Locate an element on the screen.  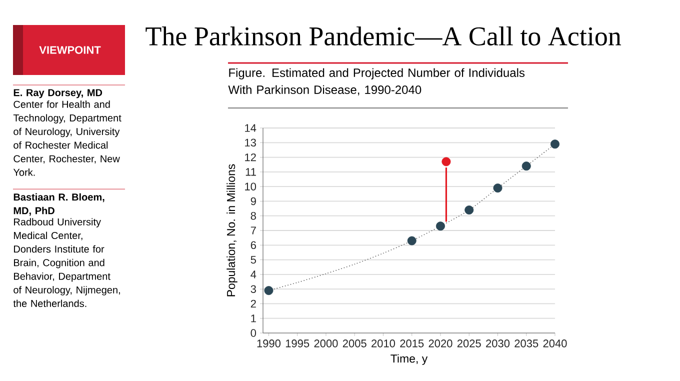
y-tick-label: 2 is located at coordinates (253, 304).